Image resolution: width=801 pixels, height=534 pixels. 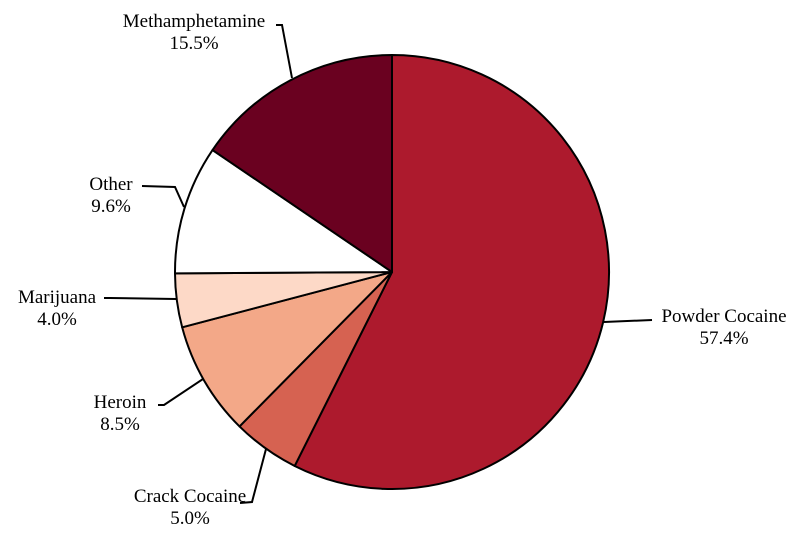 I want to click on slice-name-label-methamphetamine: Methamphetamine, so click(x=194, y=21).